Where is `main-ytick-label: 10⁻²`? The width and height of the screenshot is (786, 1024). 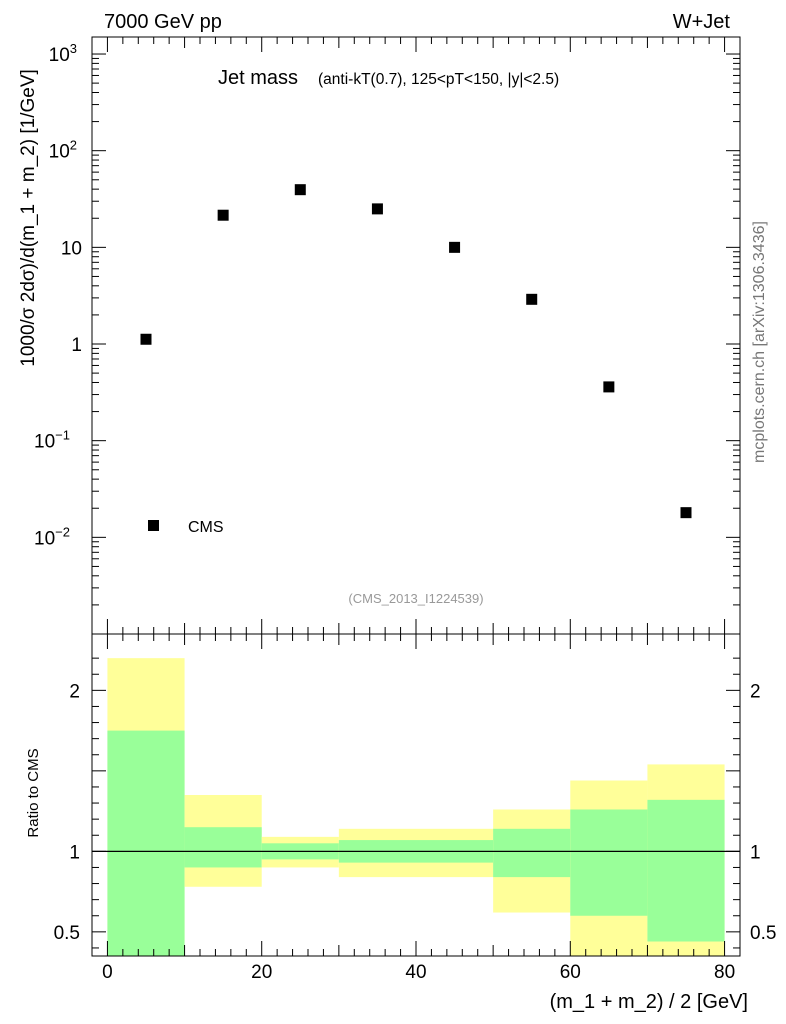
main-ytick-label: 10⁻² is located at coordinates (52, 536).